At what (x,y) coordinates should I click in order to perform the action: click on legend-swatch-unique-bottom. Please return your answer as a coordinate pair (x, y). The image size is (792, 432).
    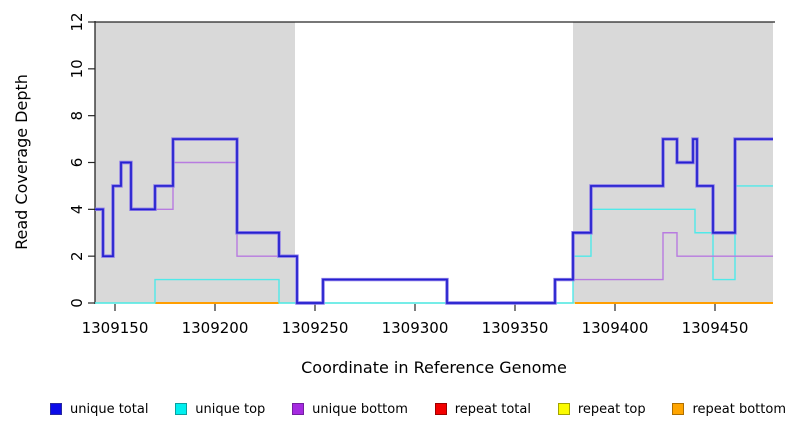
    Looking at the image, I should click on (298, 409).